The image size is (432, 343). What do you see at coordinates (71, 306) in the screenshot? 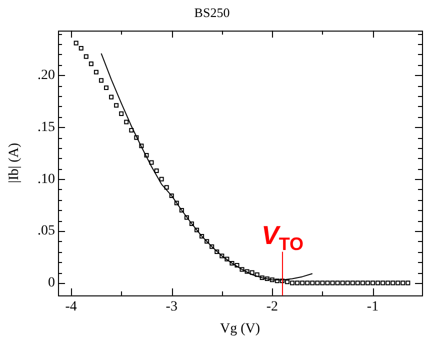
I see `x-tick-label: -4` at bounding box center [71, 306].